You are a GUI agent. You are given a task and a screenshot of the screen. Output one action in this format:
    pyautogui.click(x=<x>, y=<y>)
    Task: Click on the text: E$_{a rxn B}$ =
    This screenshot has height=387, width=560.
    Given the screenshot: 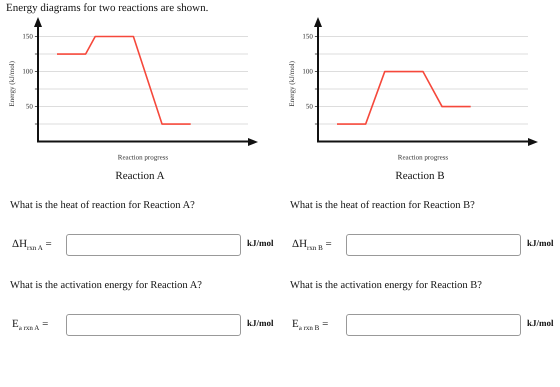 What is the action you would take?
    pyautogui.click(x=310, y=325)
    